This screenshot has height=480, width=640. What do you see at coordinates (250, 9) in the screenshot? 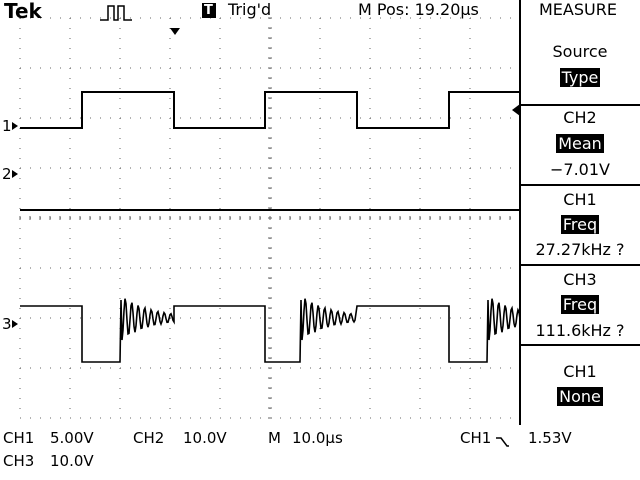
I see `trigger-status: Trig'd` at bounding box center [250, 9].